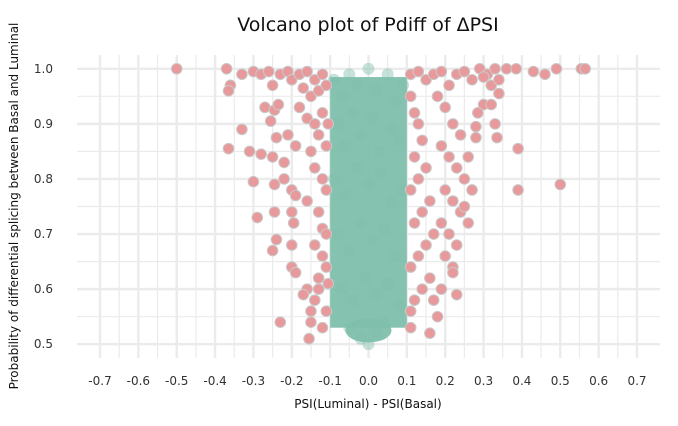 The width and height of the screenshot is (678, 426). What do you see at coordinates (253, 381) in the screenshot?
I see `x-tick-label: -0.3` at bounding box center [253, 381].